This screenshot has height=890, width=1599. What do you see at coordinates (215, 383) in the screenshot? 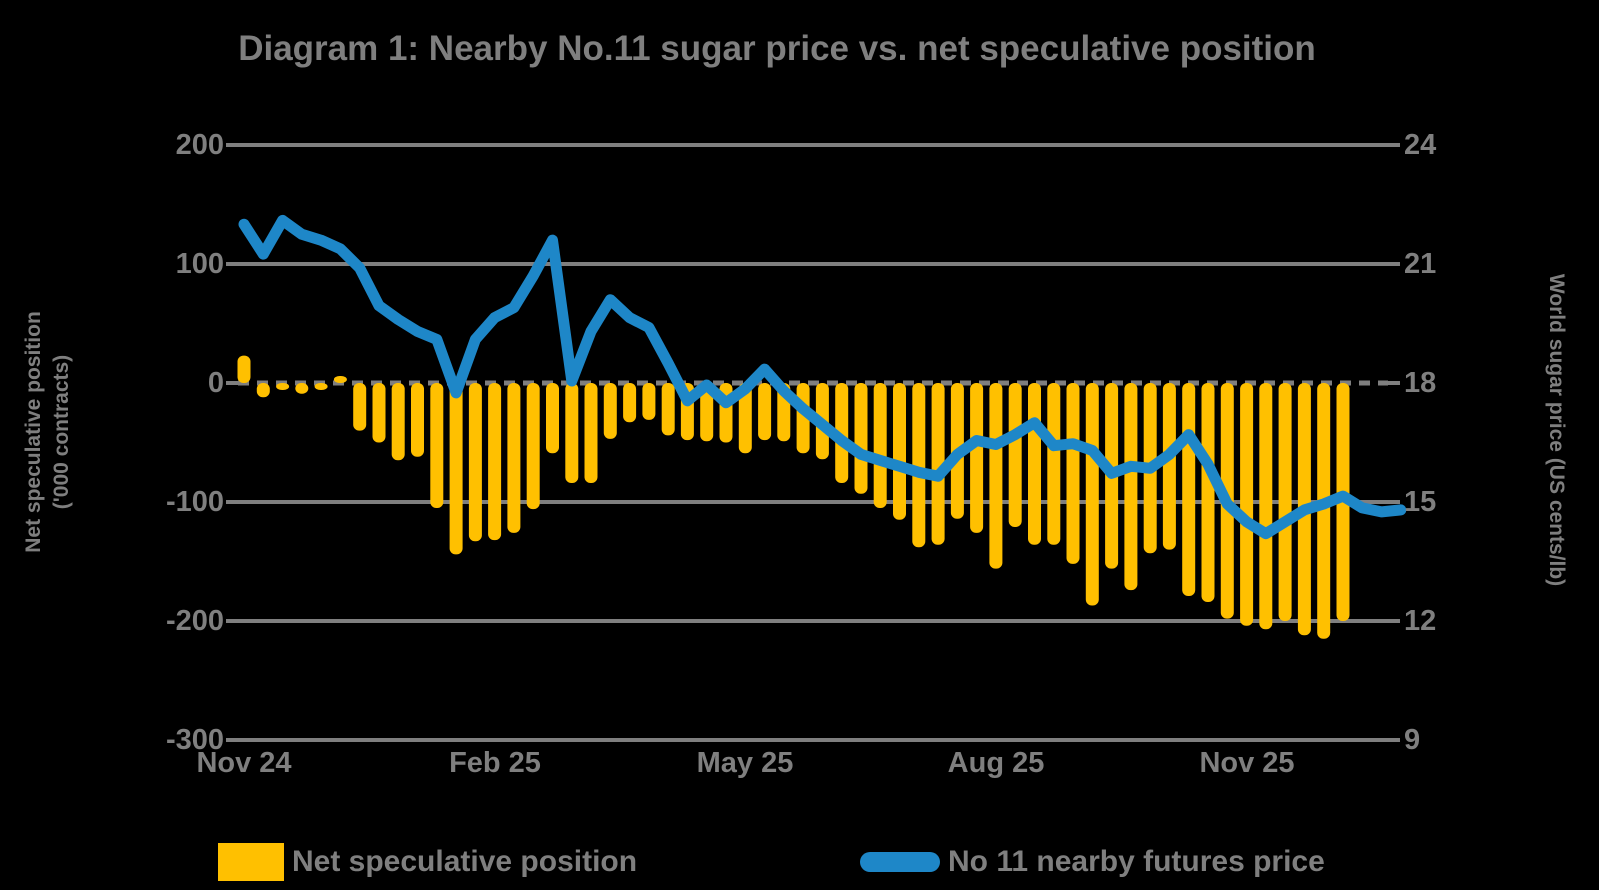
I see `y-left-tick-0: 0` at bounding box center [215, 383].